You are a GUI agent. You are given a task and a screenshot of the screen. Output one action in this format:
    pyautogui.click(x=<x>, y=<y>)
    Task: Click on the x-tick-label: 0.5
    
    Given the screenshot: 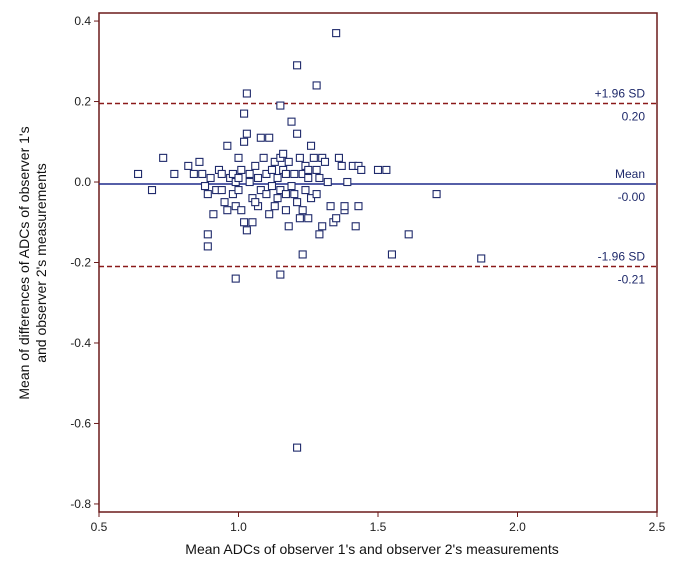 What is the action you would take?
    pyautogui.click(x=99, y=527)
    